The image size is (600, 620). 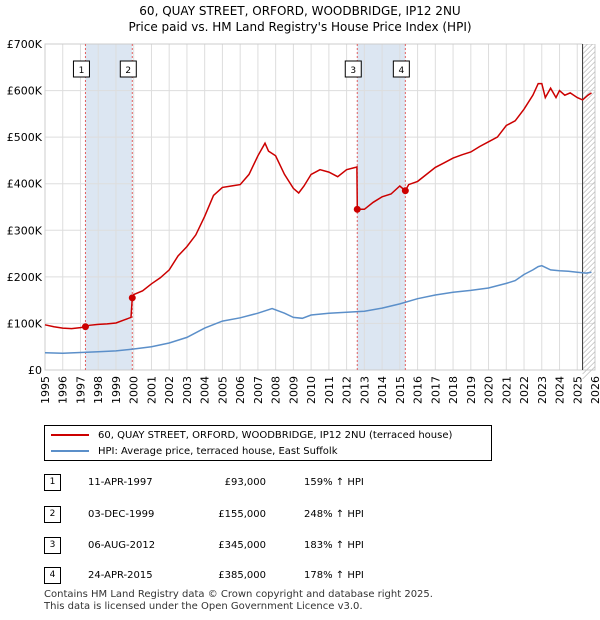 I want to click on sale-row: 1 11-APR-1997 £93,000 159% ↑ HPI, so click(x=254, y=482).